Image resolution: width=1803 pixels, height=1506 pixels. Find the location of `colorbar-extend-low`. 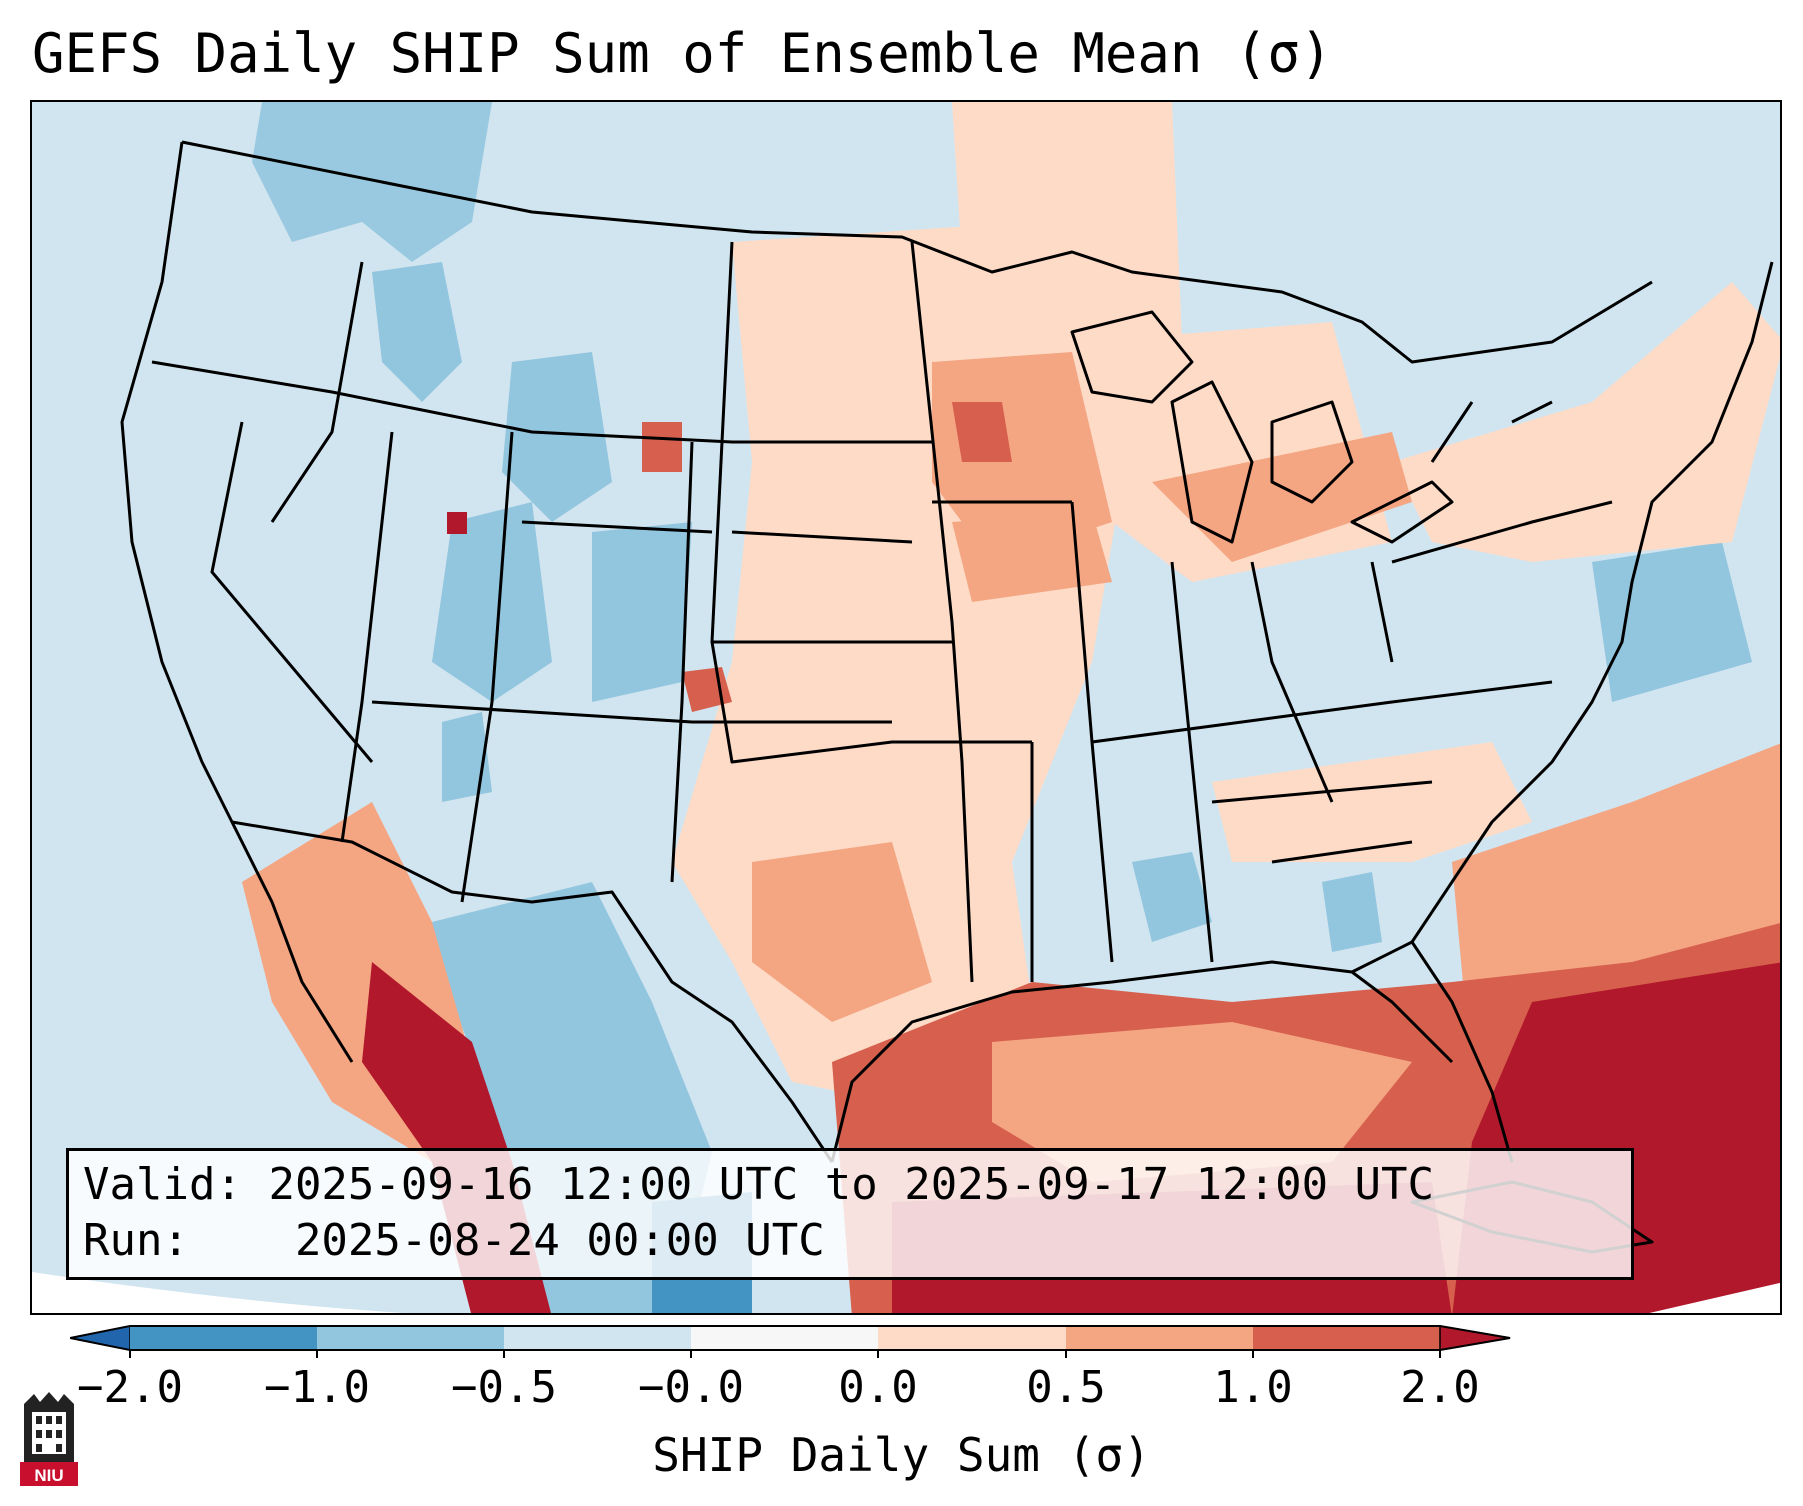

colorbar-extend-low is located at coordinates (100, 1338).